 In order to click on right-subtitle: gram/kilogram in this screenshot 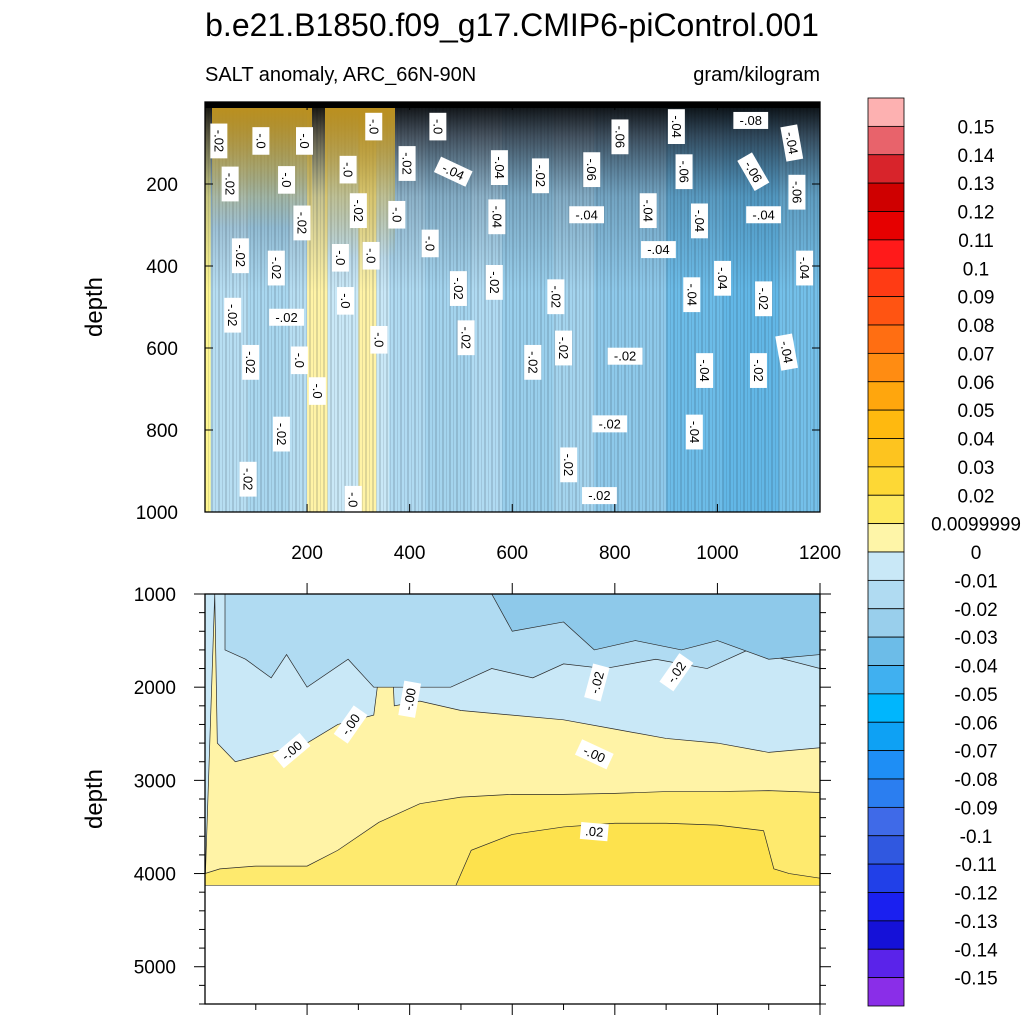, I will do `click(756, 75)`.